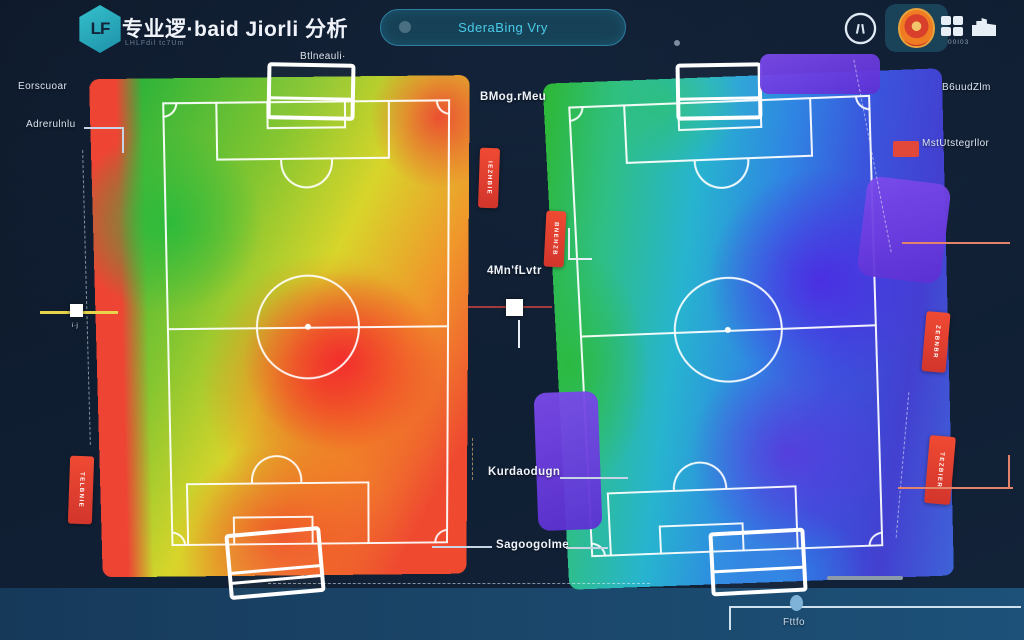  I want to click on label-slider-caption: i·j, so click(75, 325).